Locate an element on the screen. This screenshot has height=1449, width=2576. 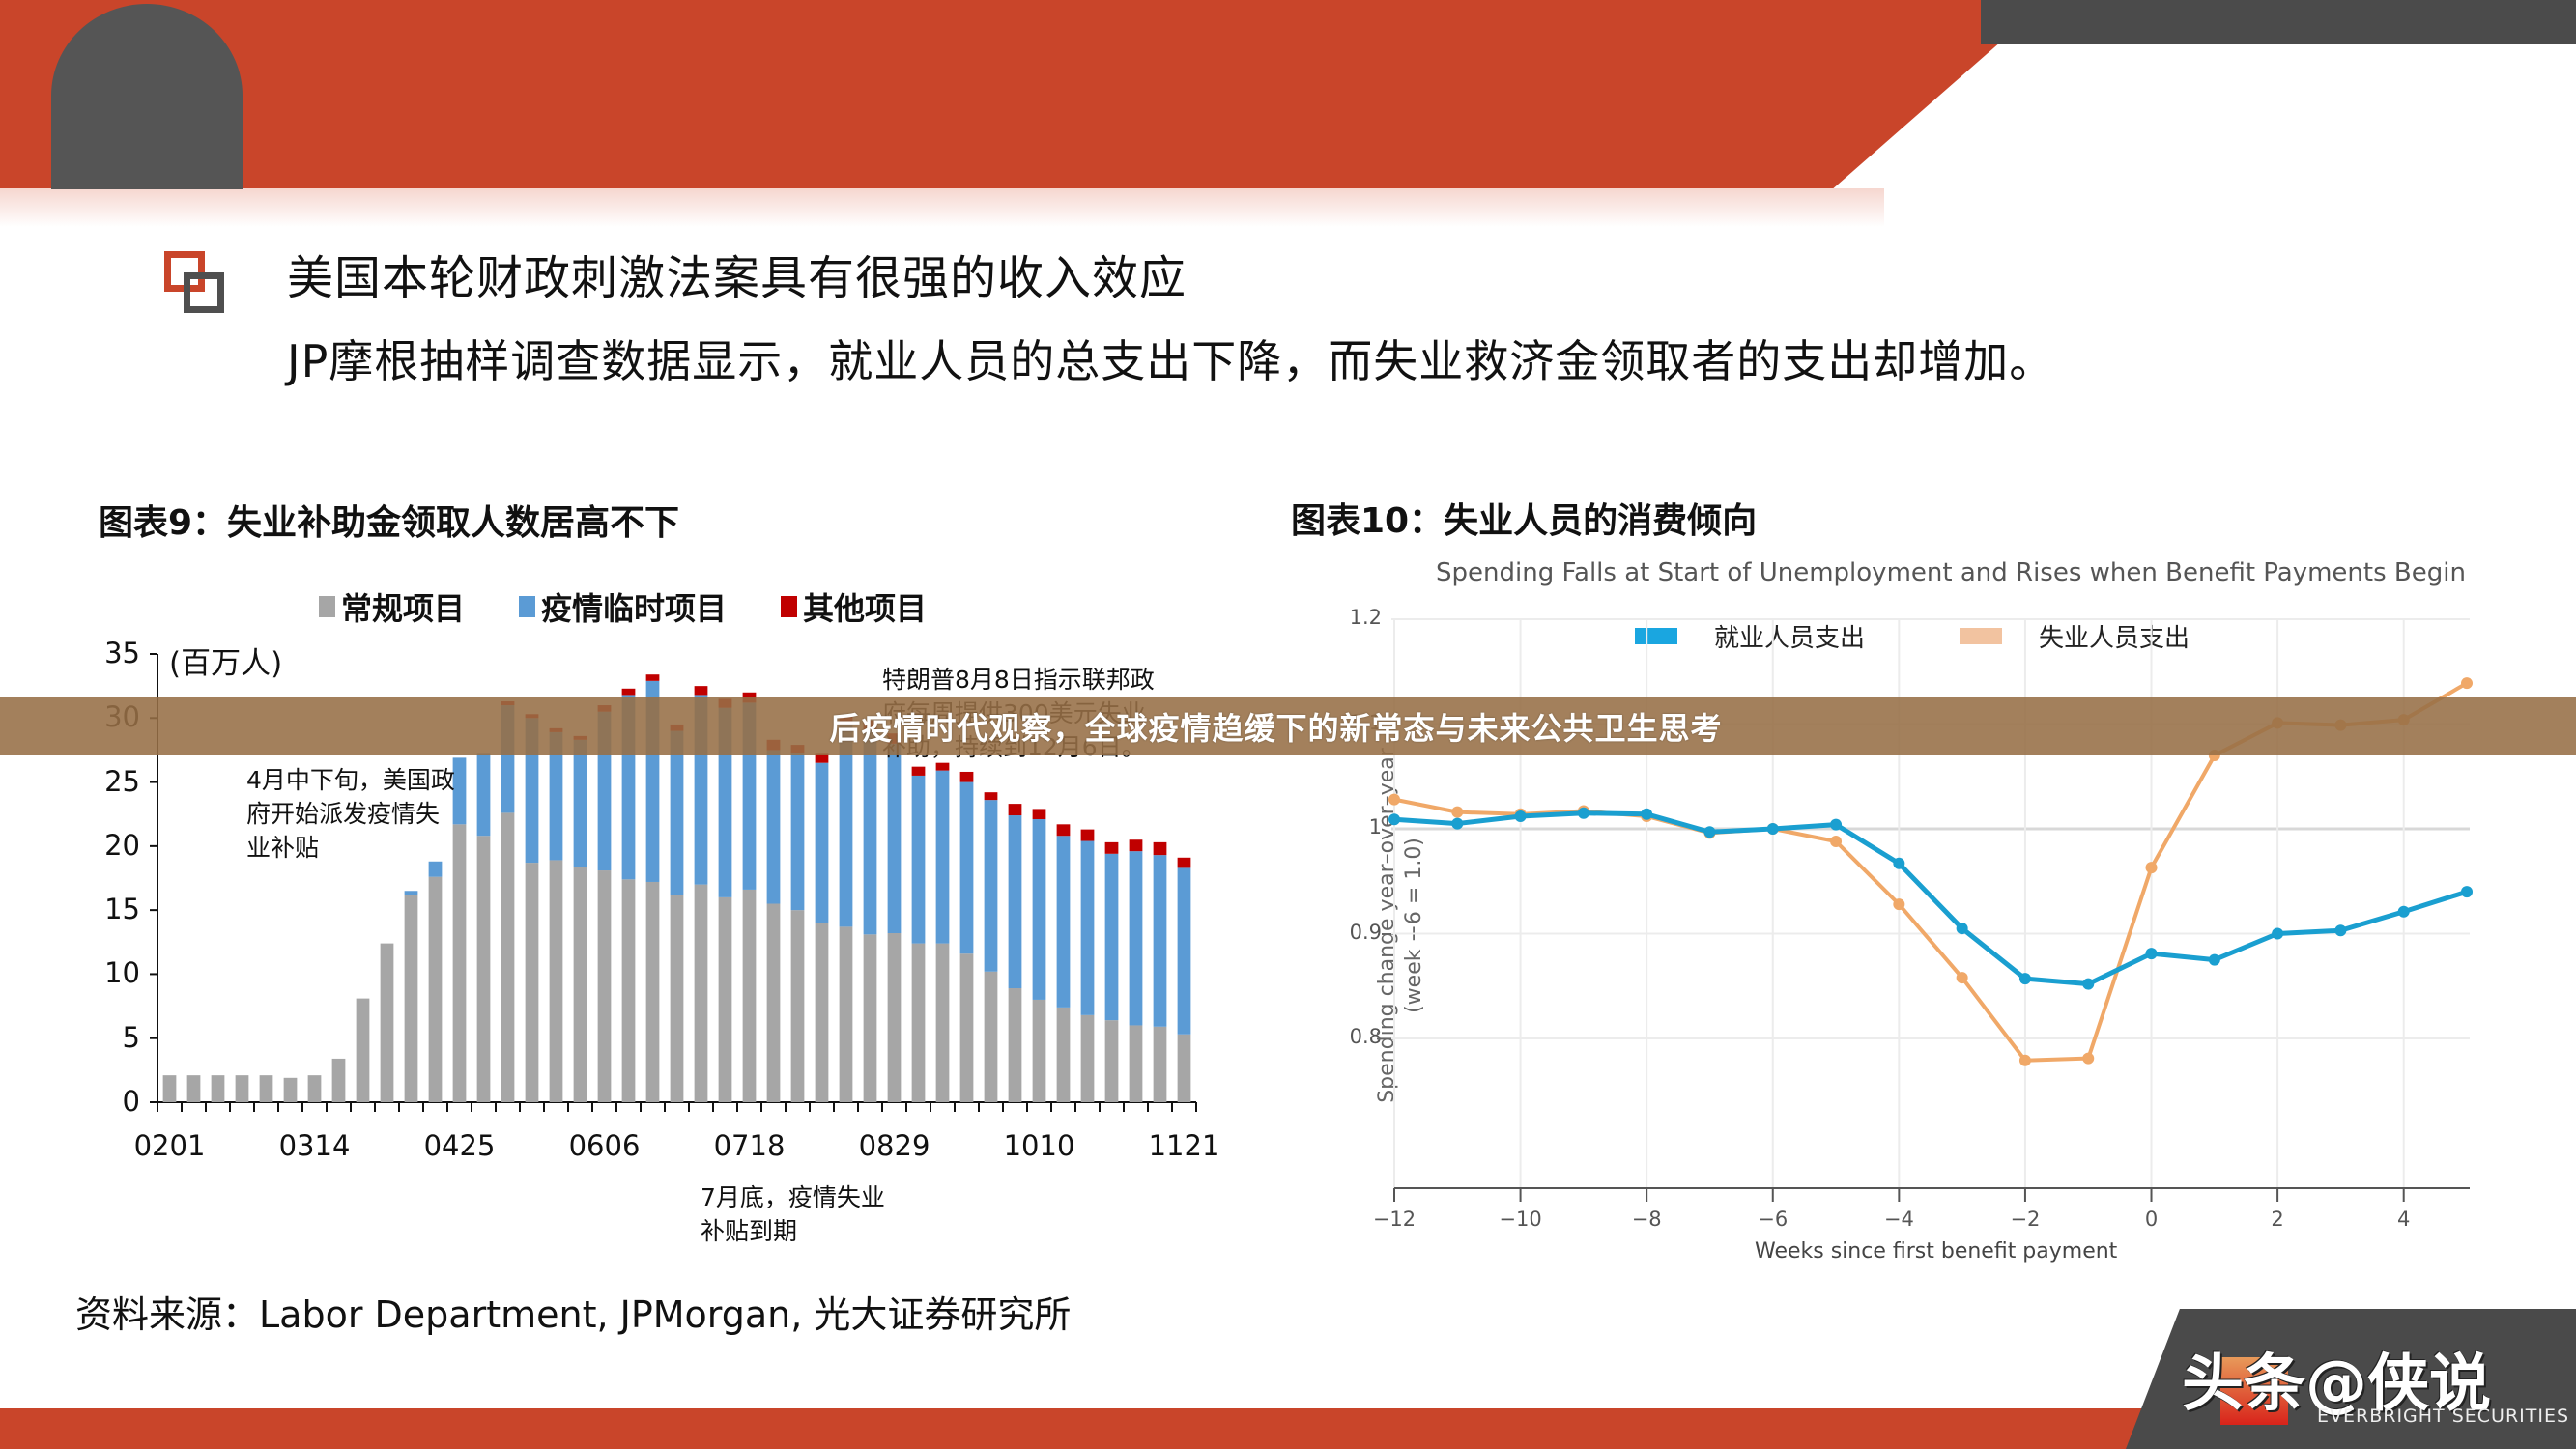
x-tick-label: 0425 is located at coordinates (460, 1145).